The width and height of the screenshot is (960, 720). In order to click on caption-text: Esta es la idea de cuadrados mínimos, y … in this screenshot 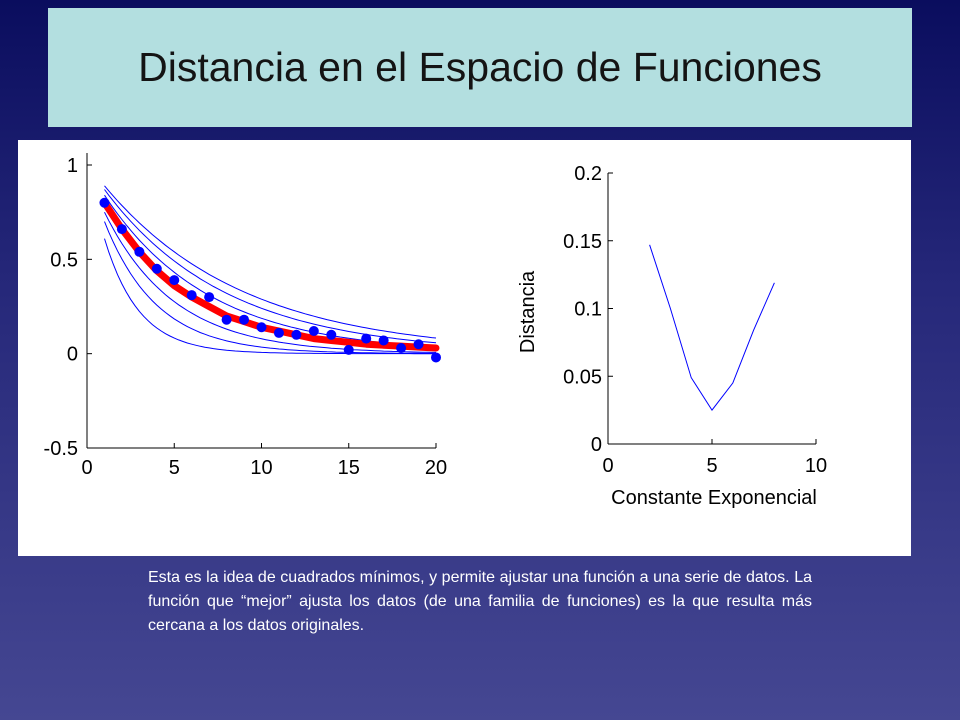, I will do `click(480, 601)`.